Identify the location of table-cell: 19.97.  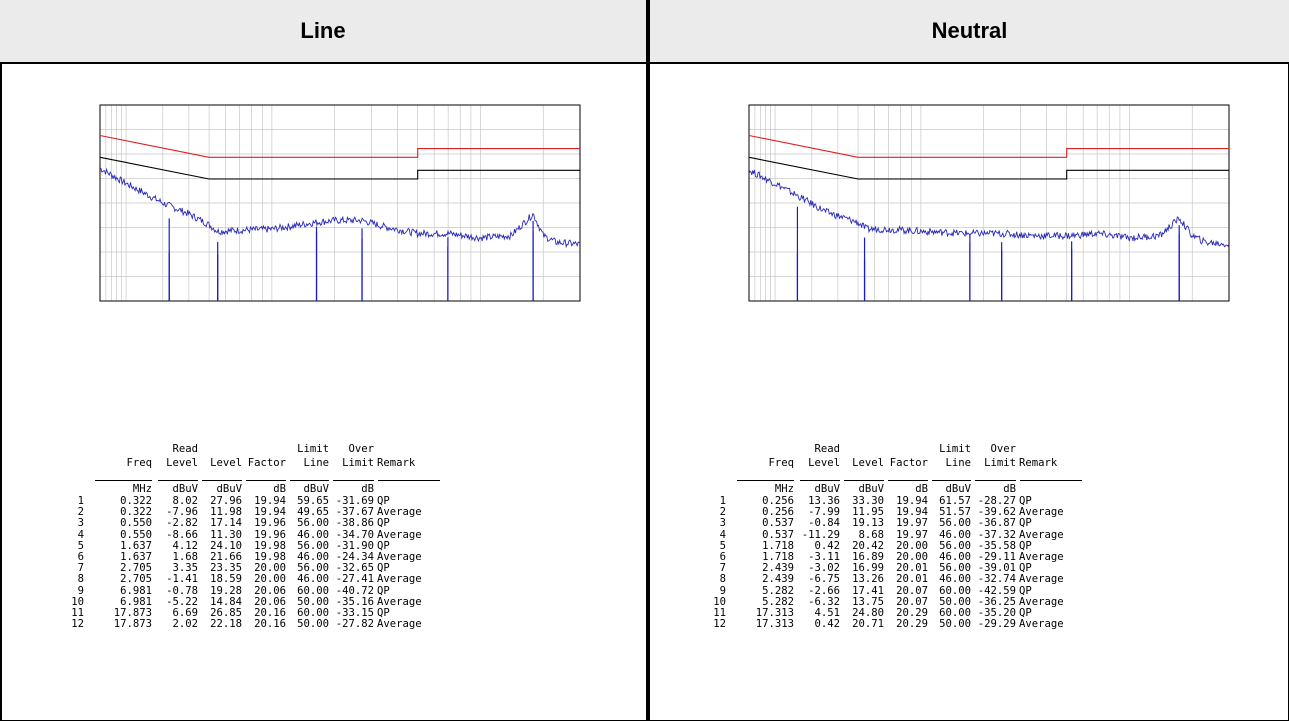
(912, 535).